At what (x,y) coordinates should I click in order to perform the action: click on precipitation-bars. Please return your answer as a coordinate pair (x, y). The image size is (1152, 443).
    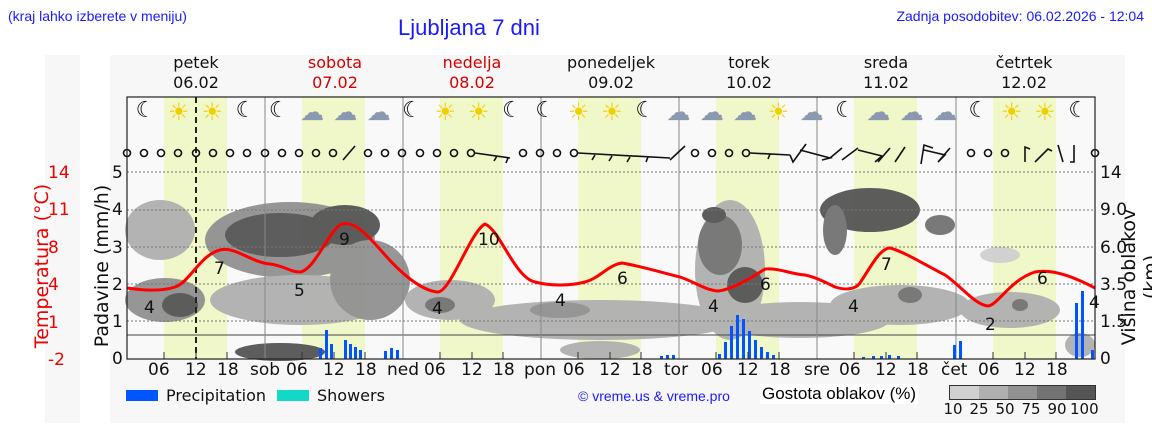
    Looking at the image, I should click on (706, 325).